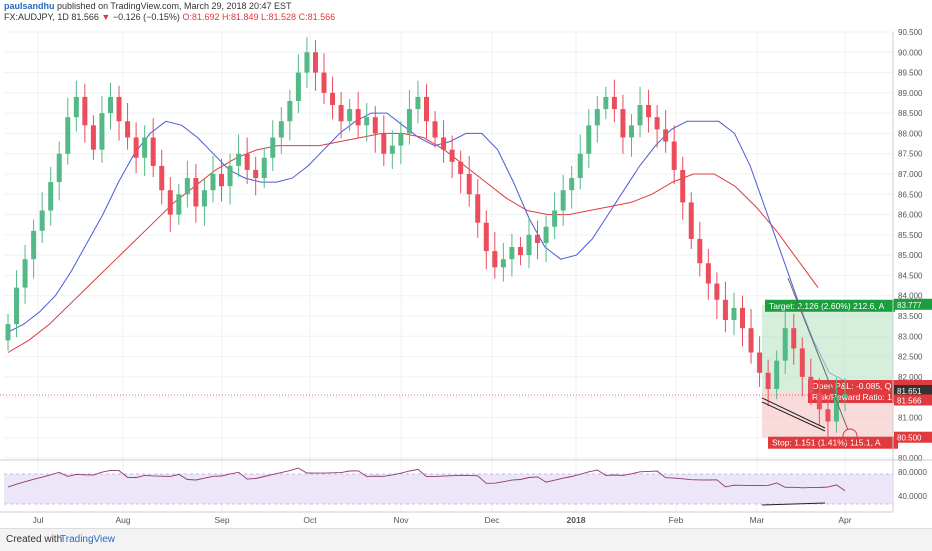  What do you see at coordinates (106, 17) in the screenshot?
I see `down-arrow-icon: ▼` at bounding box center [106, 17].